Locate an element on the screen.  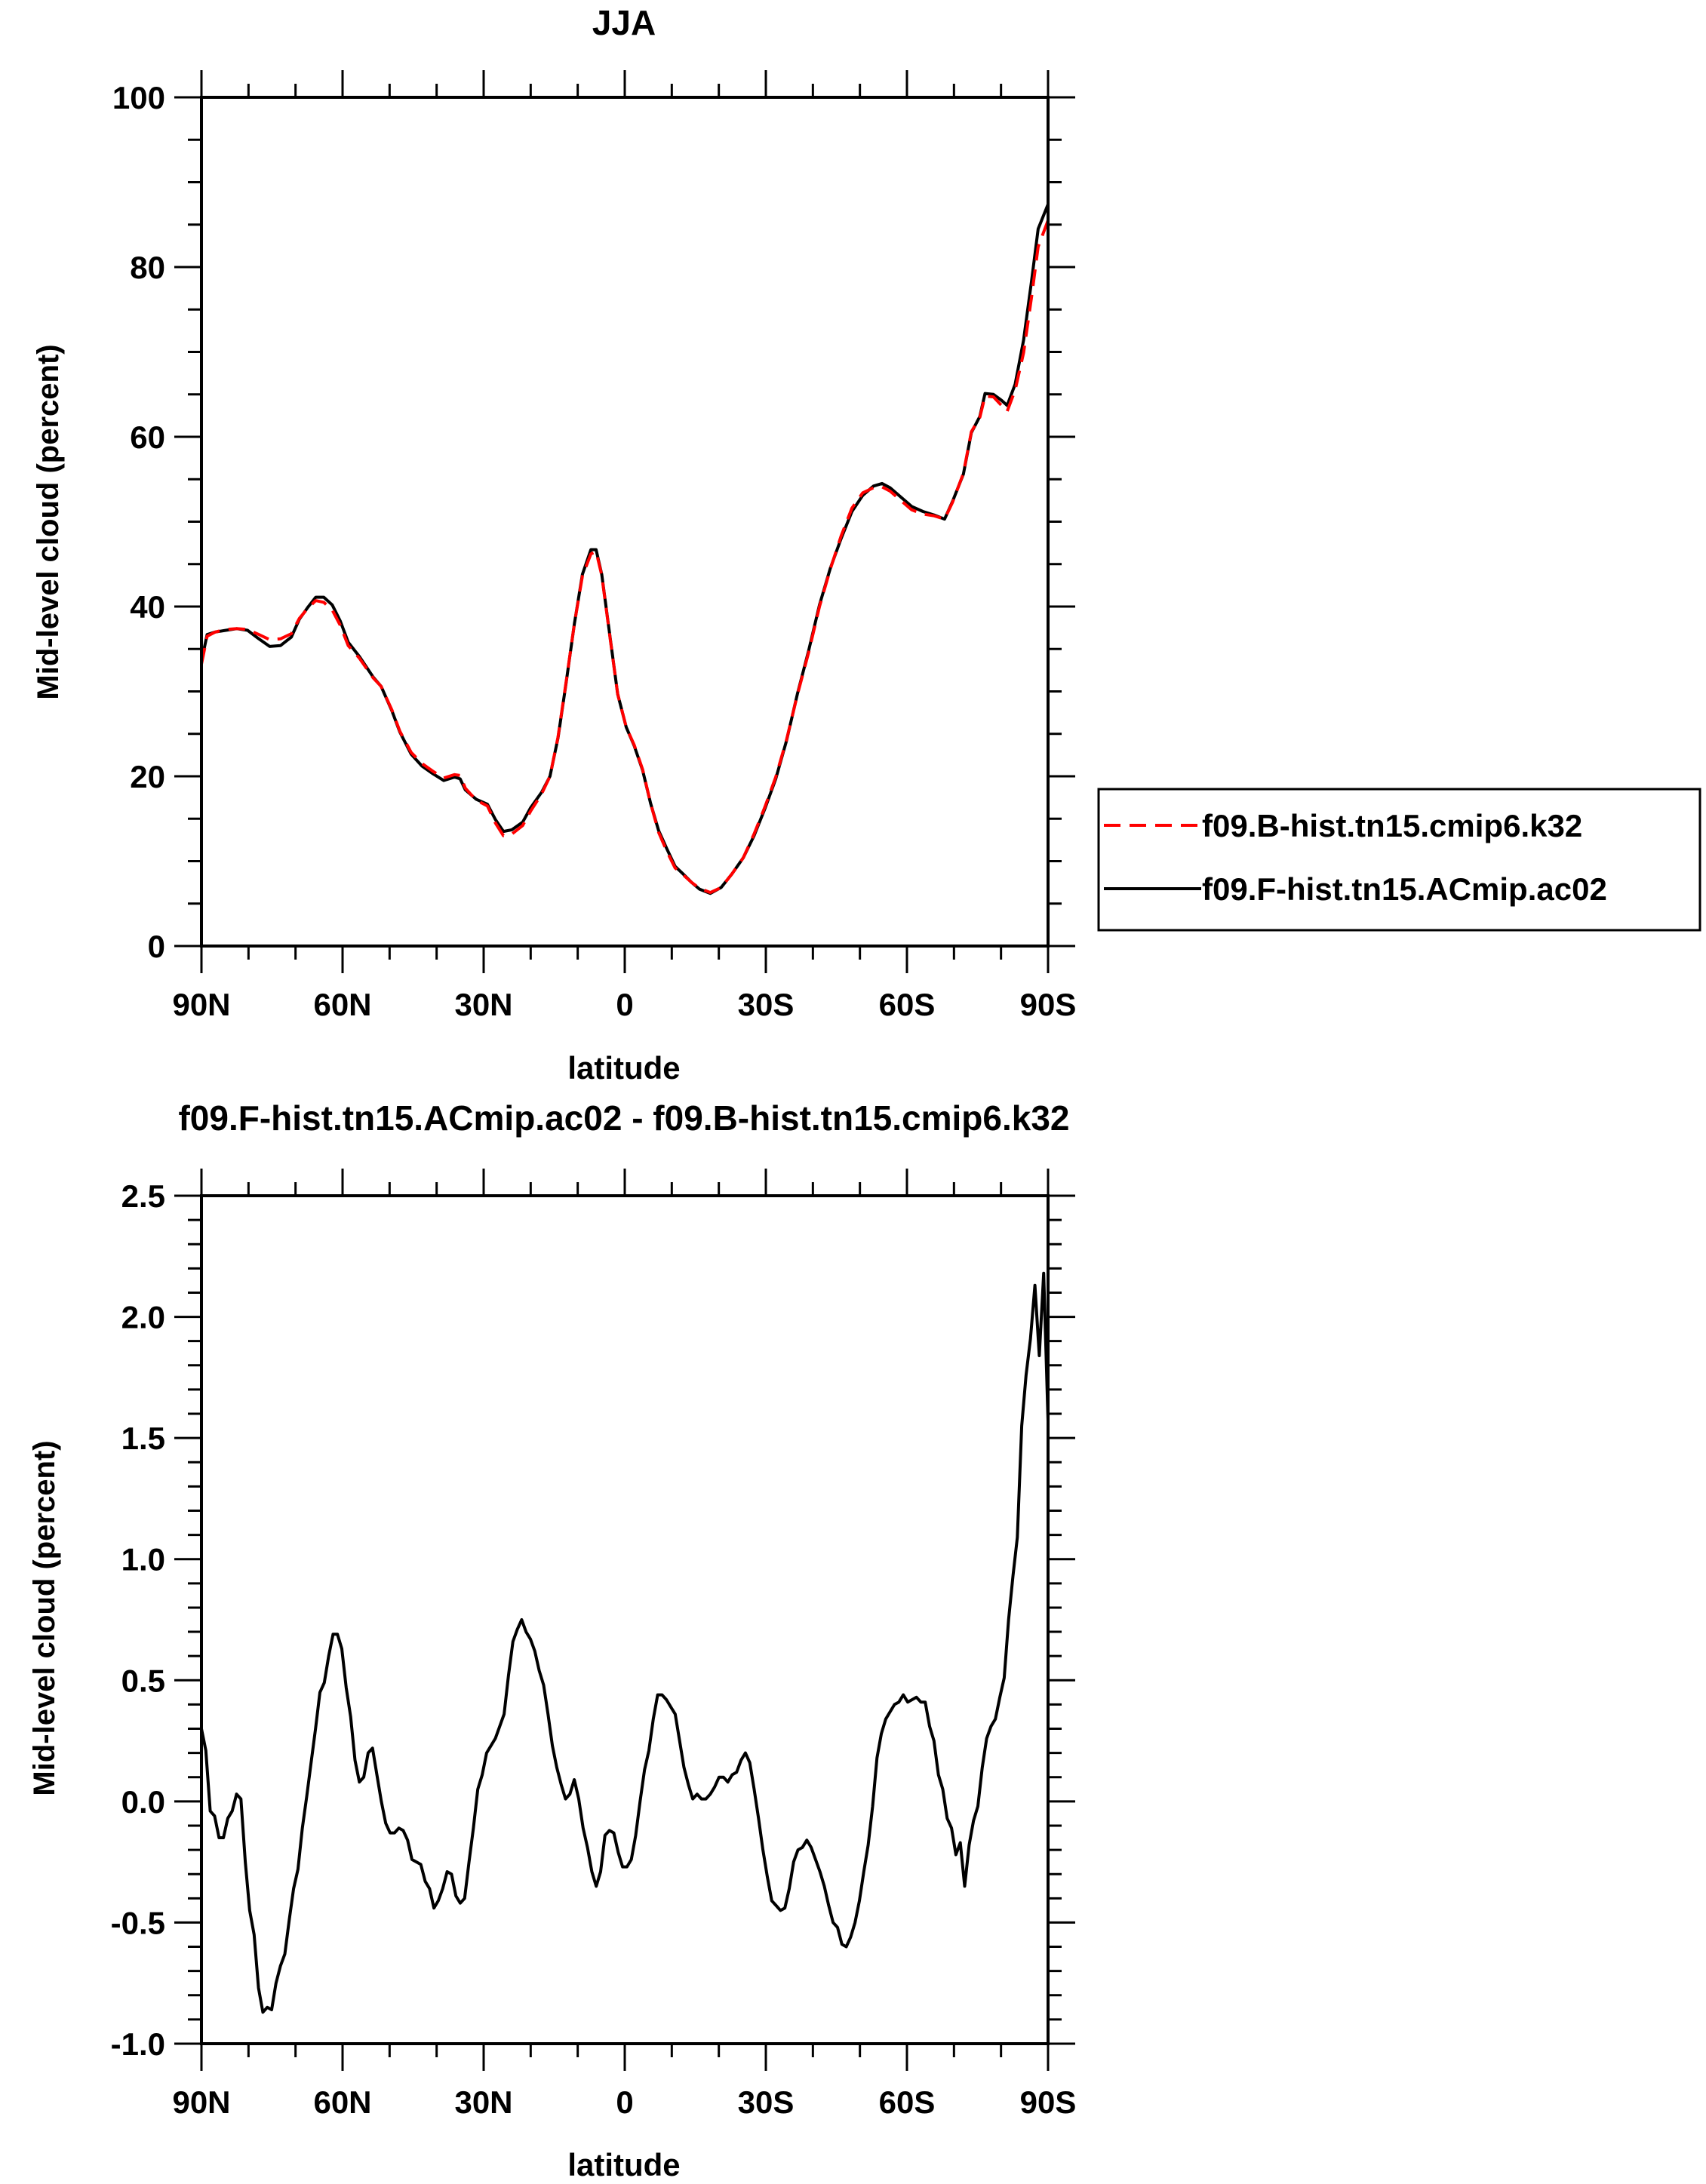
top-chart-title: JJA is located at coordinates (624, 22).